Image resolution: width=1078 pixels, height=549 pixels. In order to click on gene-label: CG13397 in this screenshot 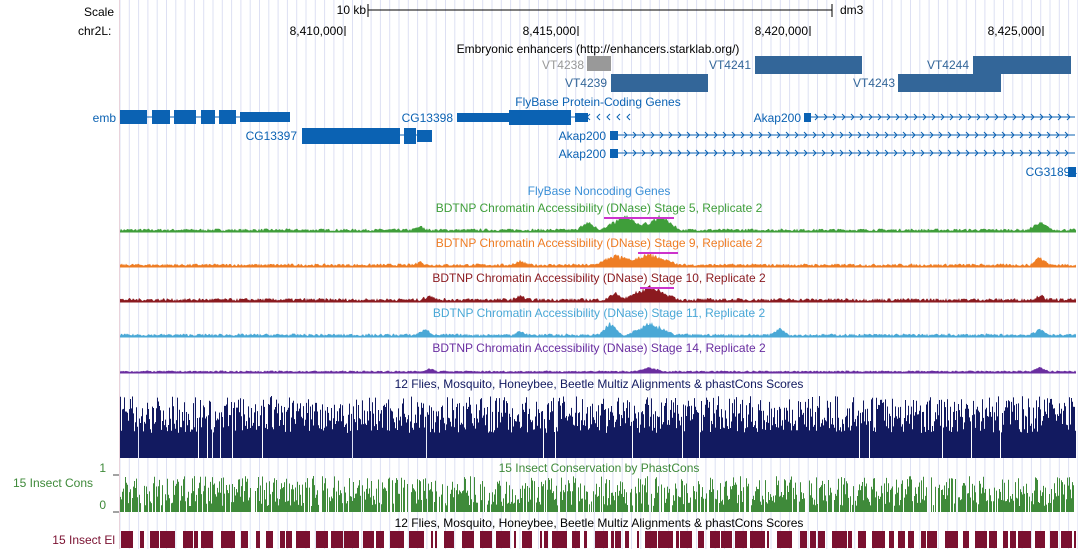, I will do `click(271, 136)`.